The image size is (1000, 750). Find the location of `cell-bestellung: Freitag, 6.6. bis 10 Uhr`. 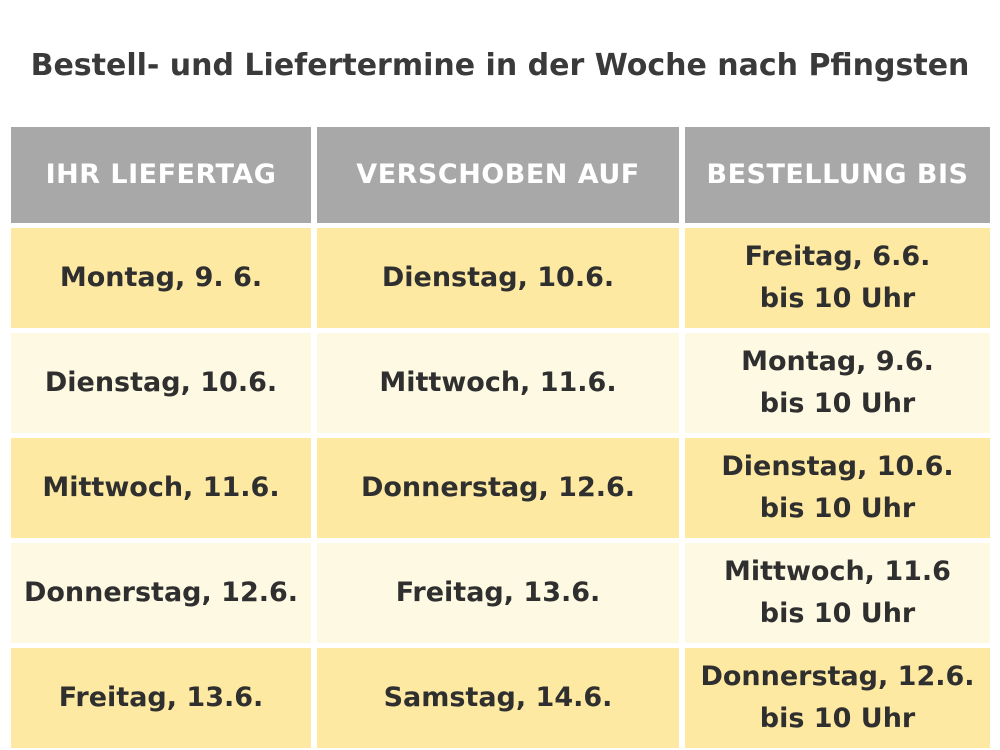

cell-bestellung: Freitag, 6.6. bis 10 Uhr is located at coordinates (837, 278).